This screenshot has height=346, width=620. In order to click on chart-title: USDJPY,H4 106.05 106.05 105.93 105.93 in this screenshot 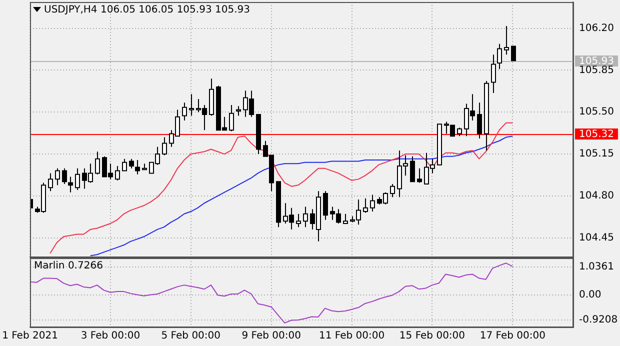, I will do `click(147, 10)`.